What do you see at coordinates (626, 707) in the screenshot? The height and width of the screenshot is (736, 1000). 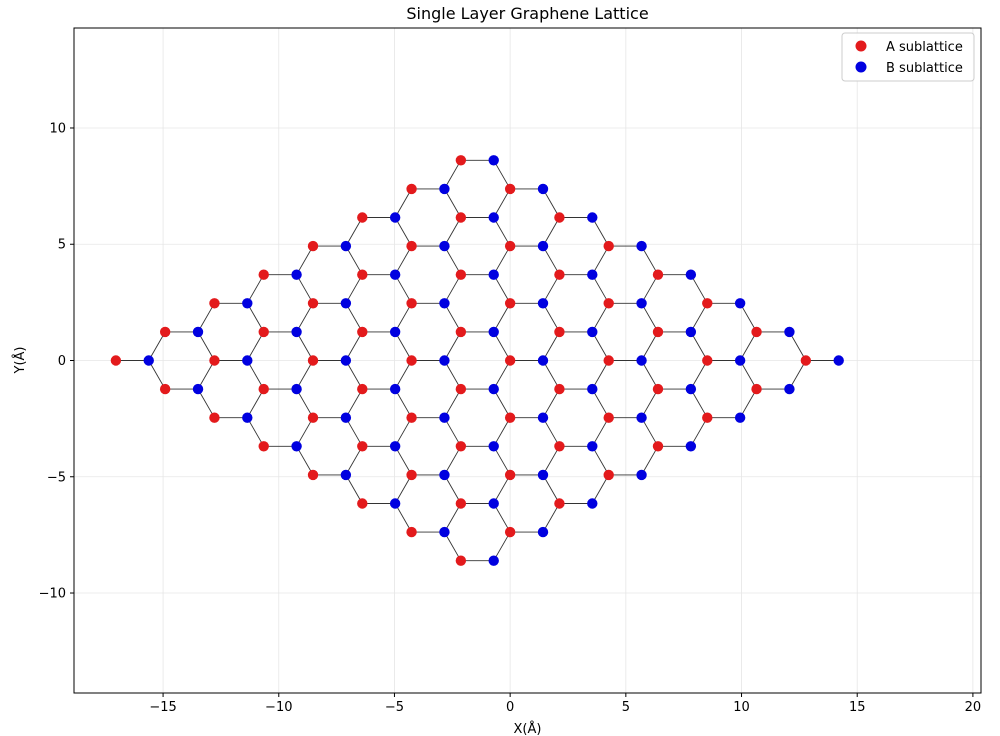 I see `x-tick-label: 5` at bounding box center [626, 707].